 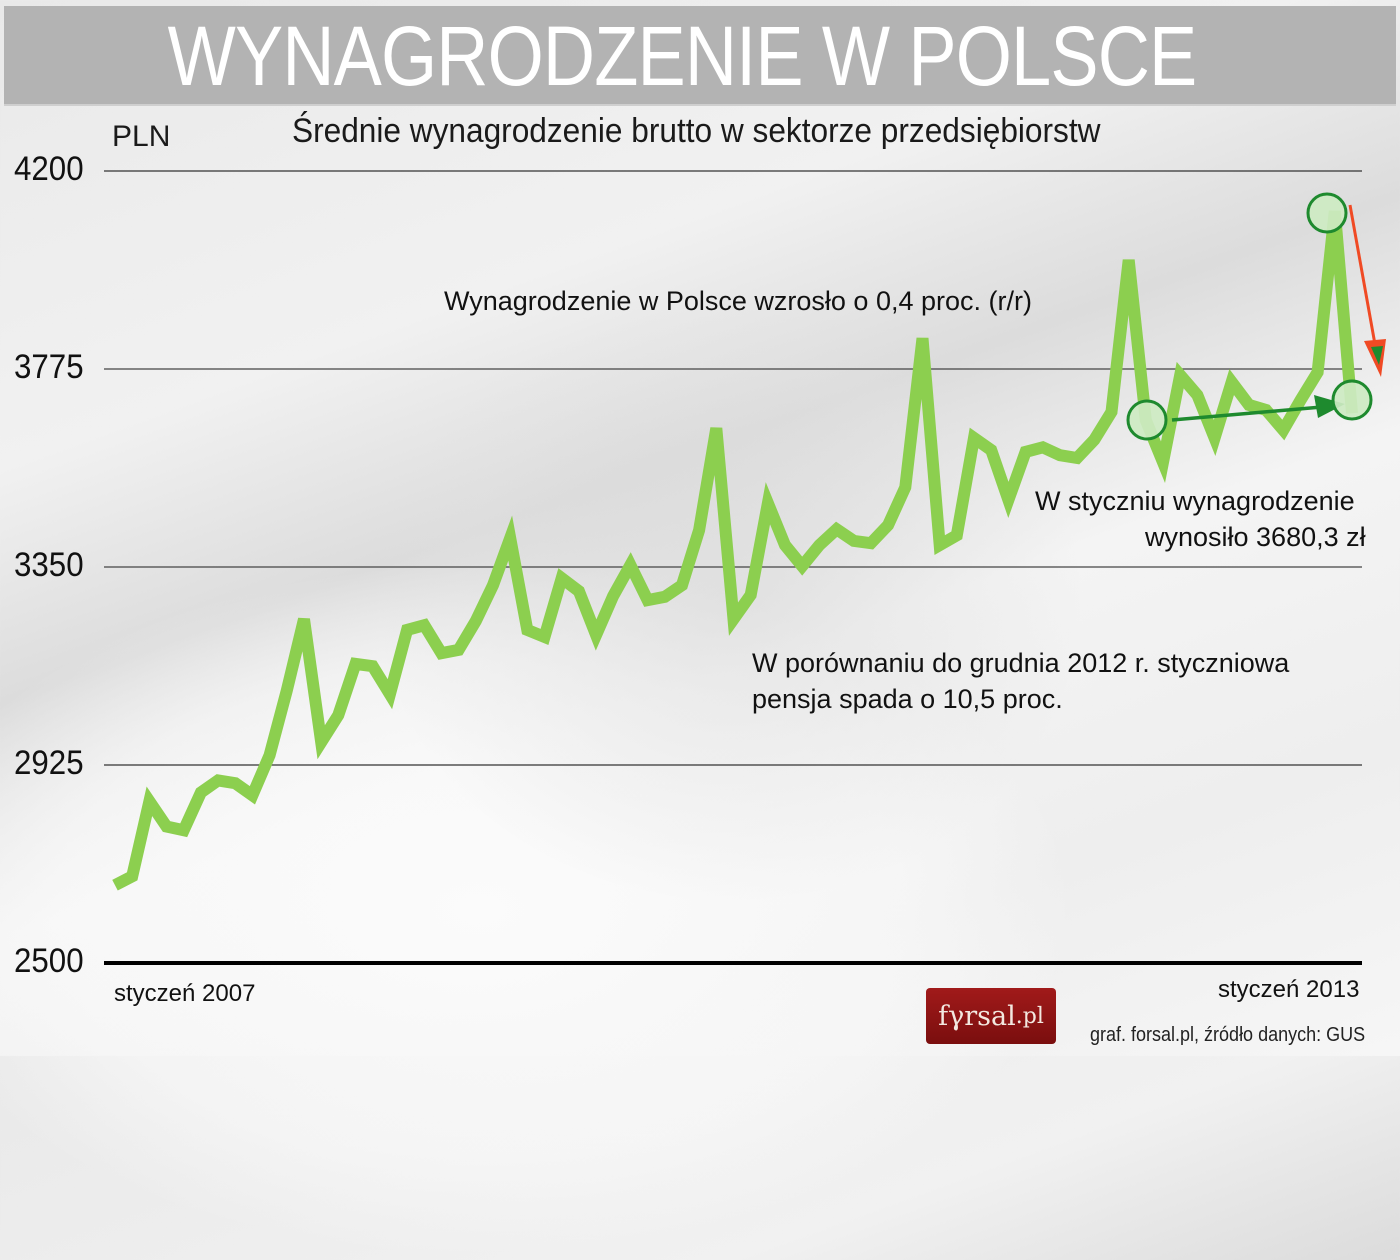 What do you see at coordinates (49, 367) in the screenshot?
I see `y-tick-3775: 3775` at bounding box center [49, 367].